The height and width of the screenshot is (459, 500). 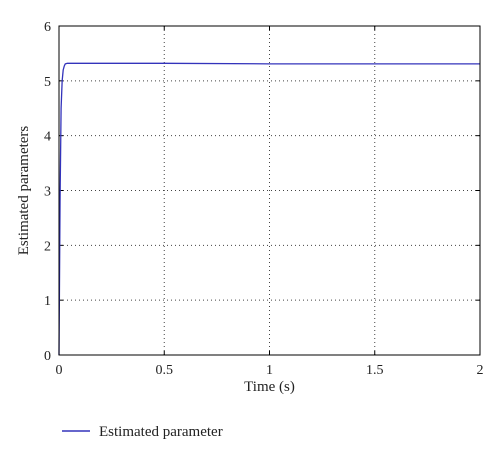 What do you see at coordinates (161, 432) in the screenshot?
I see `legend-label-estimated-parameter: Estimated parameter` at bounding box center [161, 432].